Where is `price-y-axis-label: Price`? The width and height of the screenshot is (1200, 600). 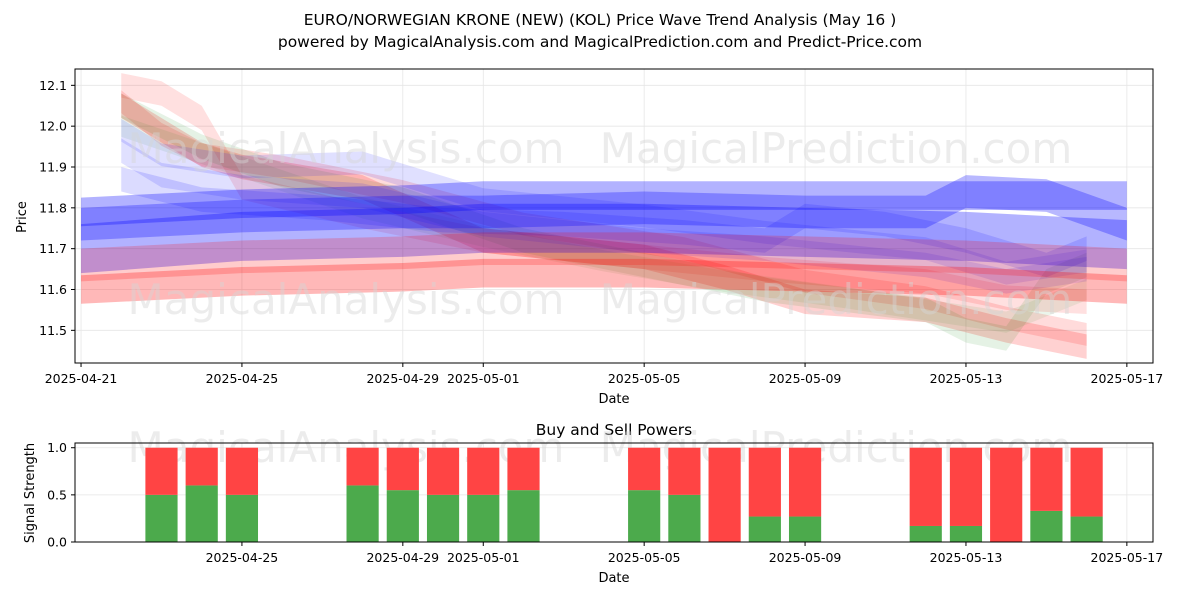 price-y-axis-label: Price is located at coordinates (22, 217).